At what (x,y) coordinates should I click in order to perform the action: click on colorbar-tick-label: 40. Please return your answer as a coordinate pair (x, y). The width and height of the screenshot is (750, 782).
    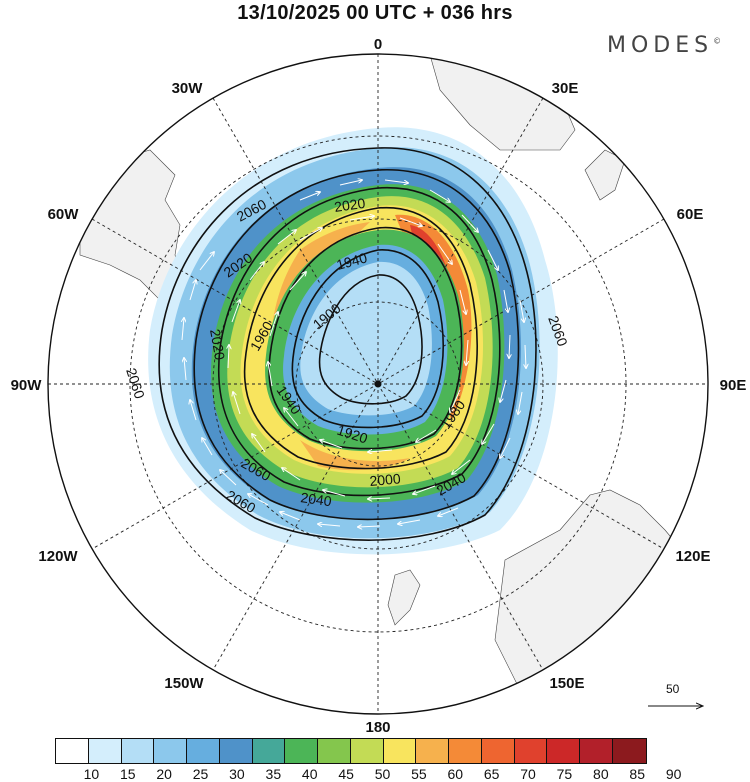
    Looking at the image, I should click on (309, 774).